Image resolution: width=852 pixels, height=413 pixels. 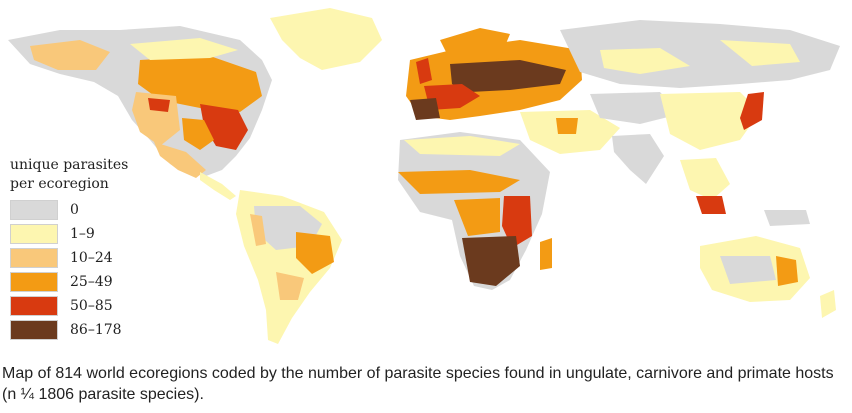 What do you see at coordinates (787, 218) in the screenshot?
I see `new-guinea` at bounding box center [787, 218].